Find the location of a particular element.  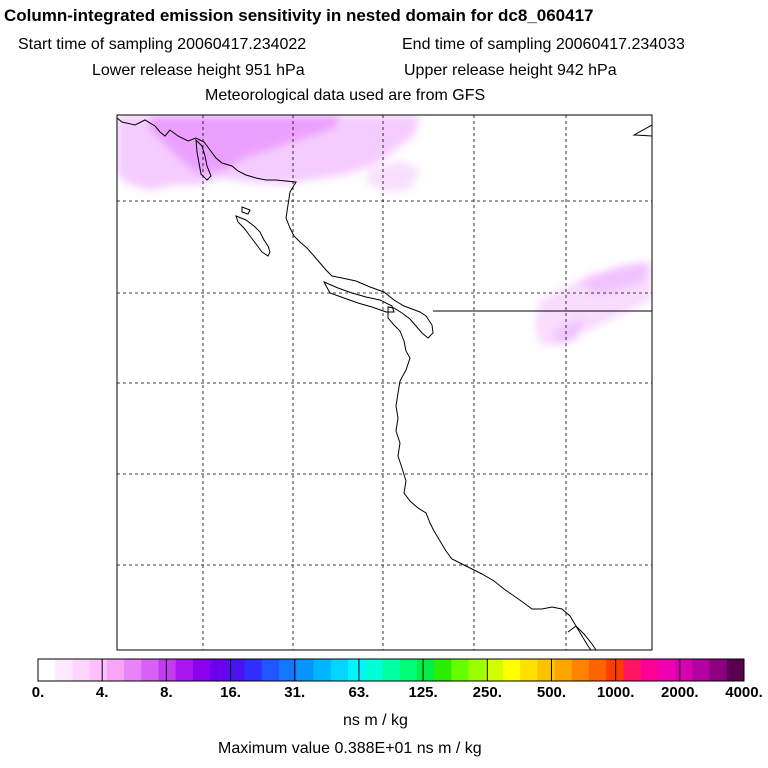

colorbar-frame is located at coordinates (391, 670).